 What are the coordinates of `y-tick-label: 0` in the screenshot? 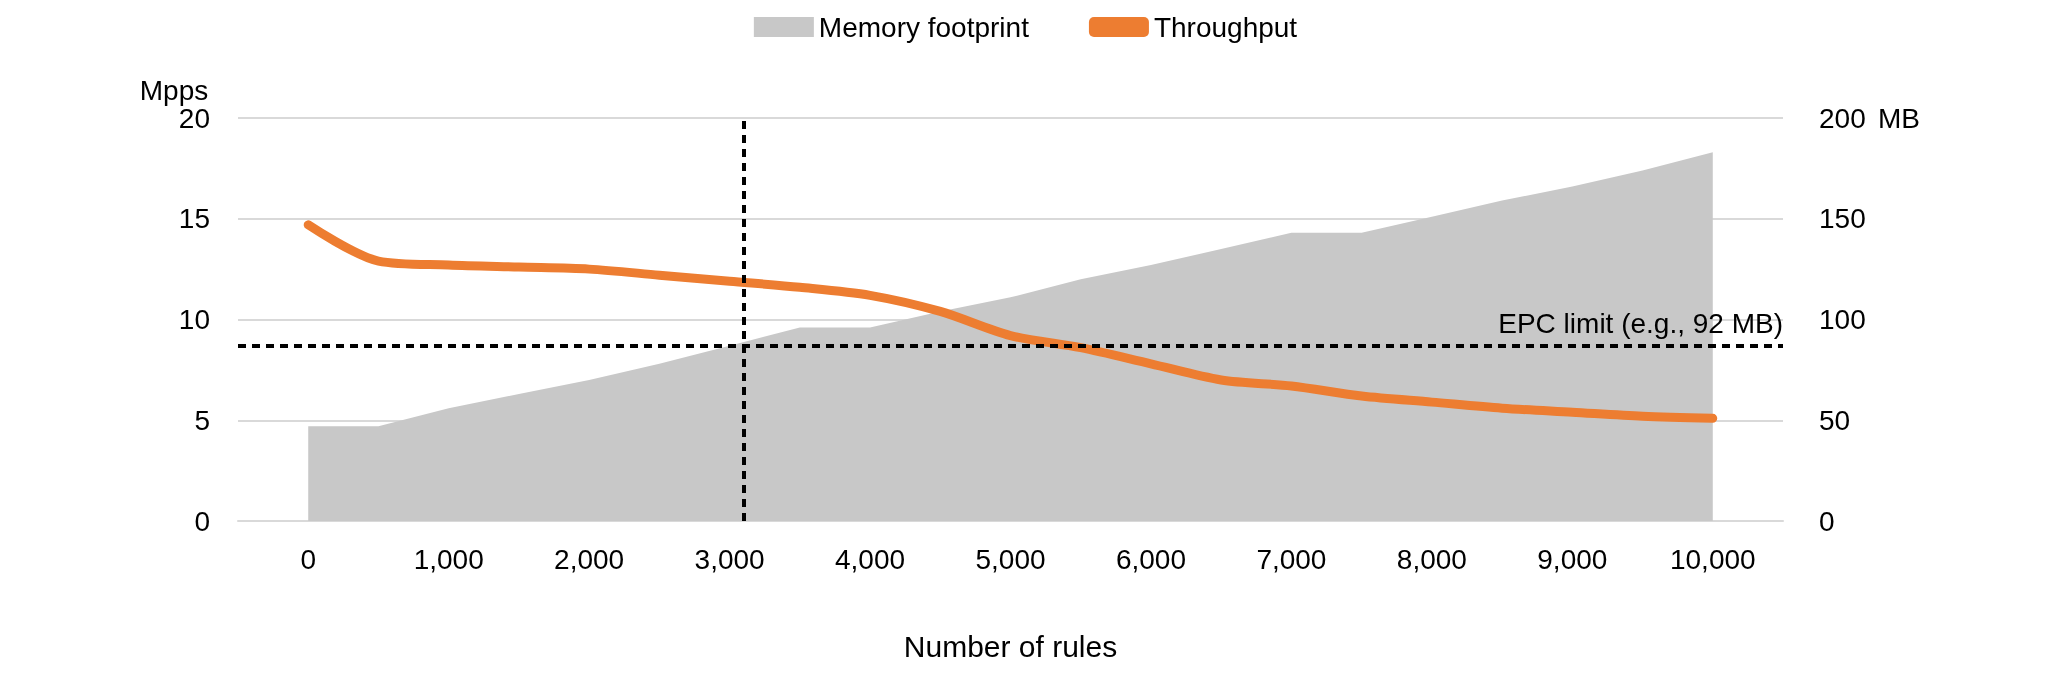 It's located at (202, 521).